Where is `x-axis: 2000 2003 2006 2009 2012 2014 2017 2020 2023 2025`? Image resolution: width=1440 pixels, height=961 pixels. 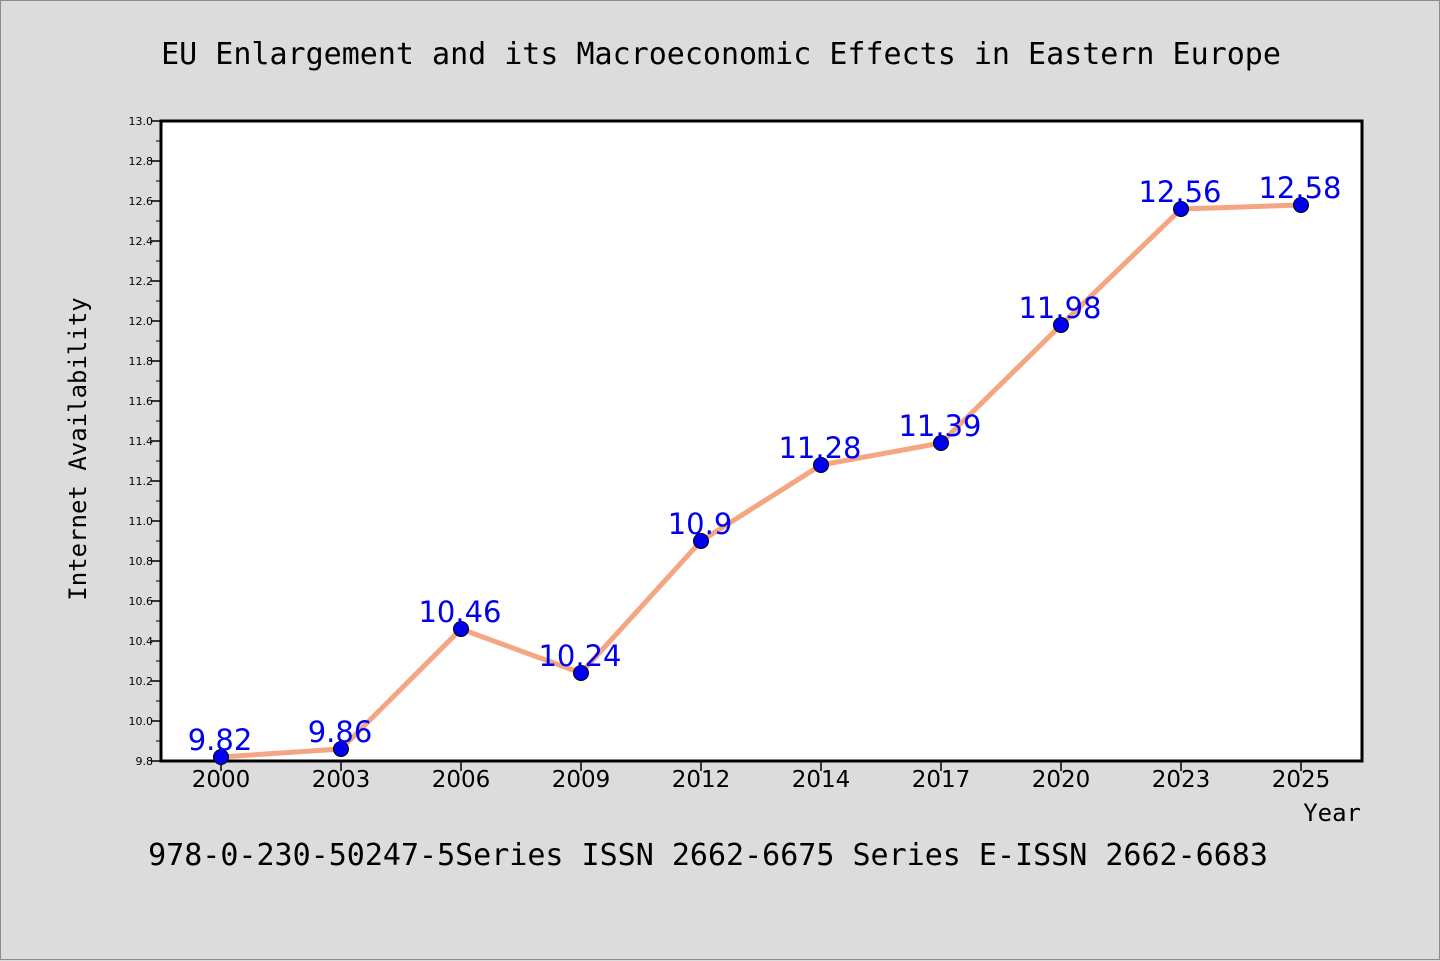 x-axis: 2000 2003 2006 2009 2012 2014 2017 2020 2023 2025 is located at coordinates (761, 777).